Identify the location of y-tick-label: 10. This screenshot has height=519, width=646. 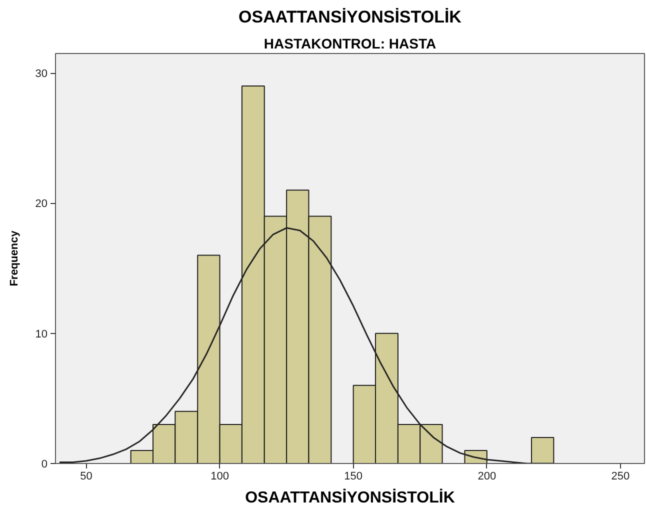
(41, 334).